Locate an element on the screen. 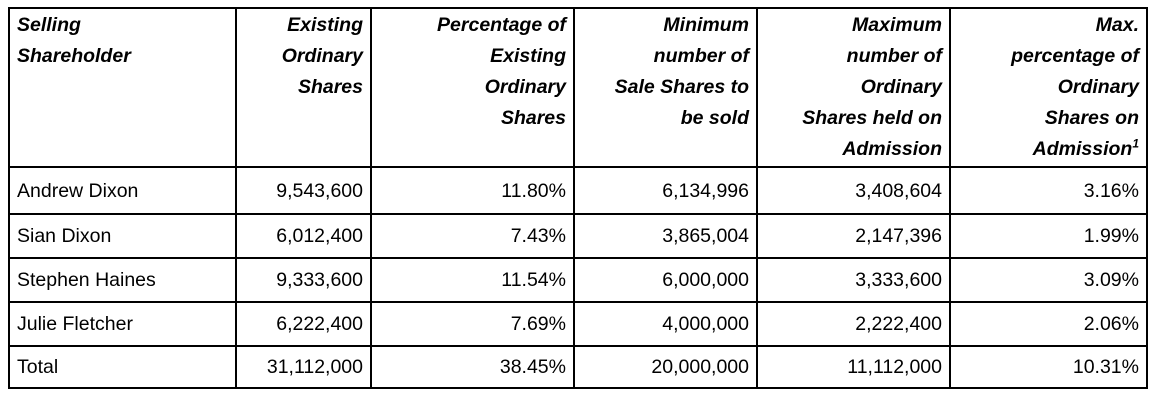  shareholder-name: Stephen Haines is located at coordinates (122, 280).